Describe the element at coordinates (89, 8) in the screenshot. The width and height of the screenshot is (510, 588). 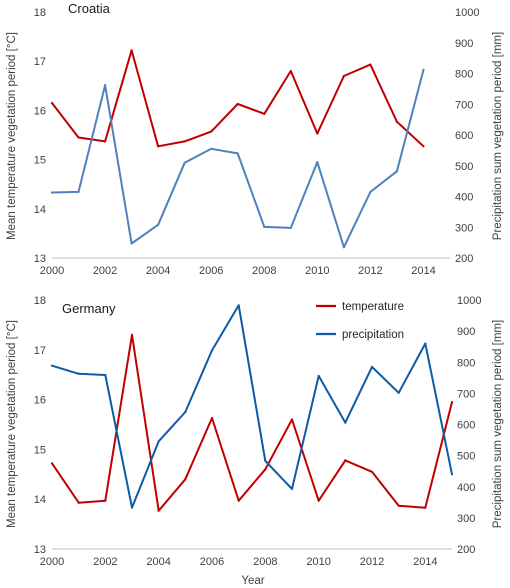
I see `croatia-chart-title: Croatia` at that location.